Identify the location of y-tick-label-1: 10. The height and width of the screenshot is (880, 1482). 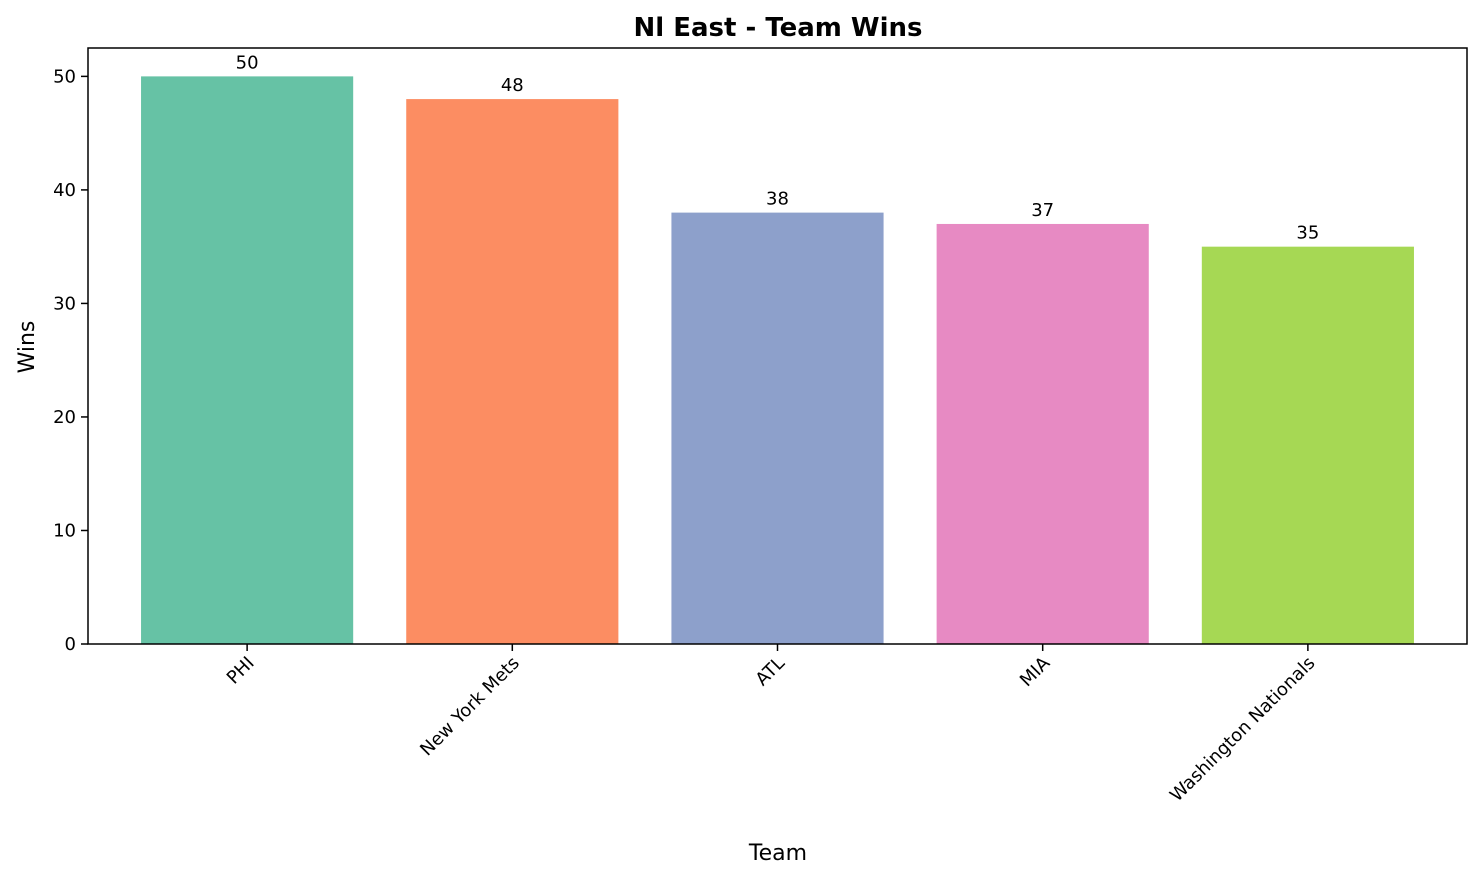
(64, 530).